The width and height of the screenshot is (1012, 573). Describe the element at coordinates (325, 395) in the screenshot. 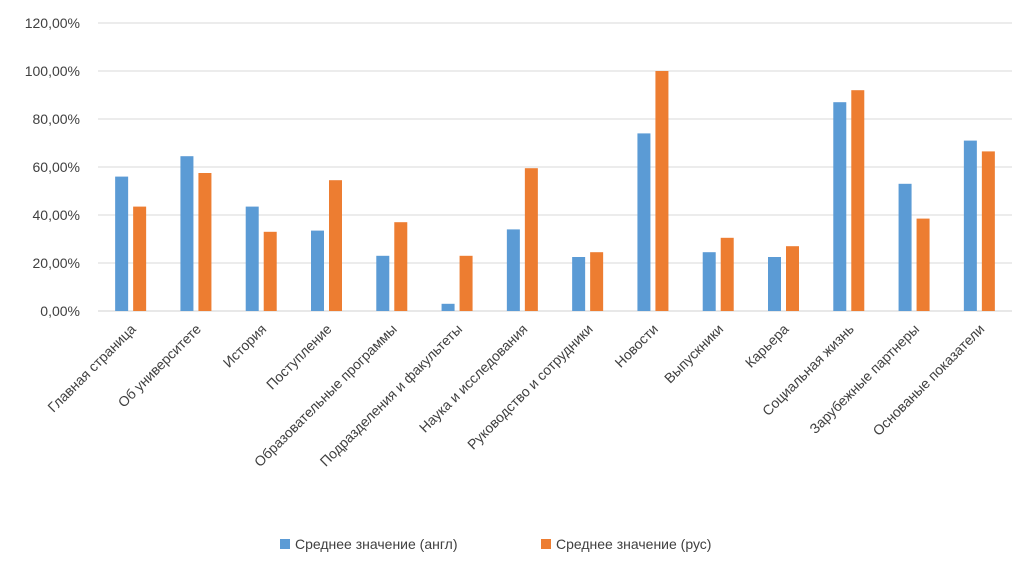

I see `x-category-label: Образовательные программы` at that location.